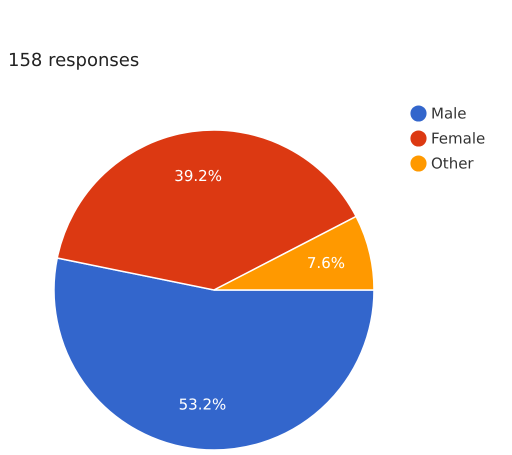  Describe the element at coordinates (202, 405) in the screenshot. I see `data-label: 53.2%` at that location.